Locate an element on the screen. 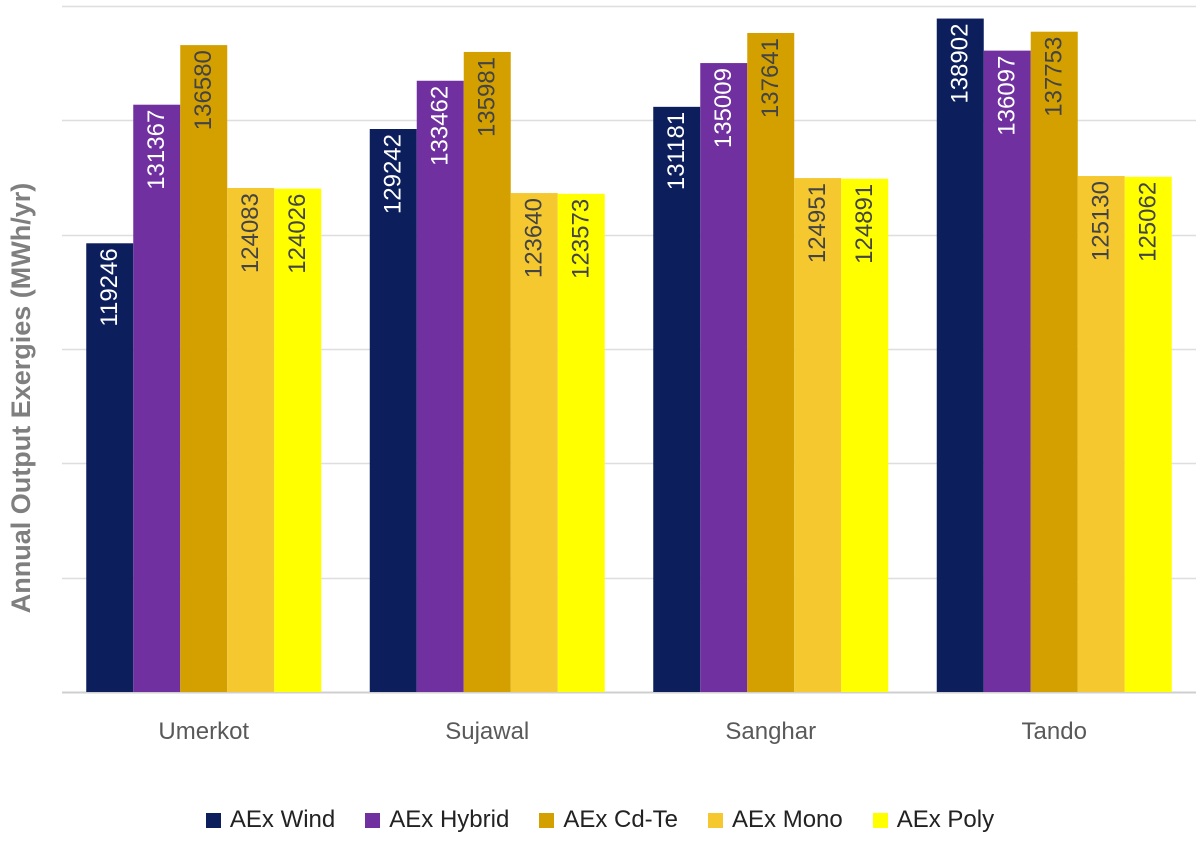 The height and width of the screenshot is (844, 1200). data-label: 119246 is located at coordinates (109, 287).